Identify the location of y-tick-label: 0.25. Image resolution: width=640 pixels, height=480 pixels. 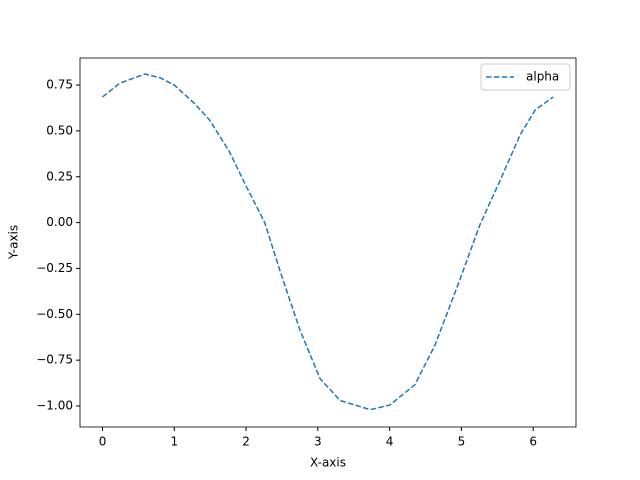
(59, 176).